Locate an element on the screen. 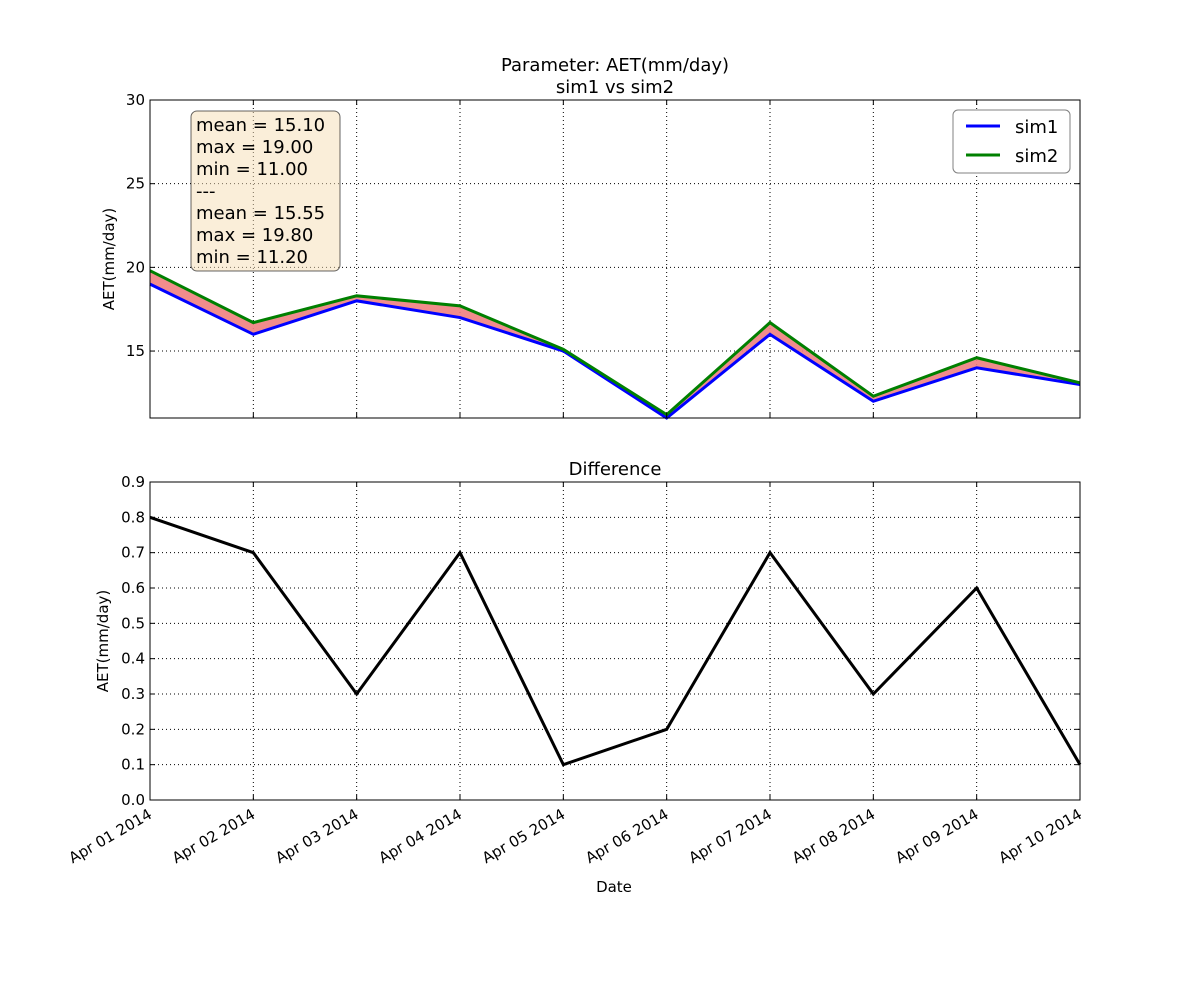 The height and width of the screenshot is (1000, 1200). bottom-x-tick-label: Apr 06 2014 is located at coordinates (626, 836).